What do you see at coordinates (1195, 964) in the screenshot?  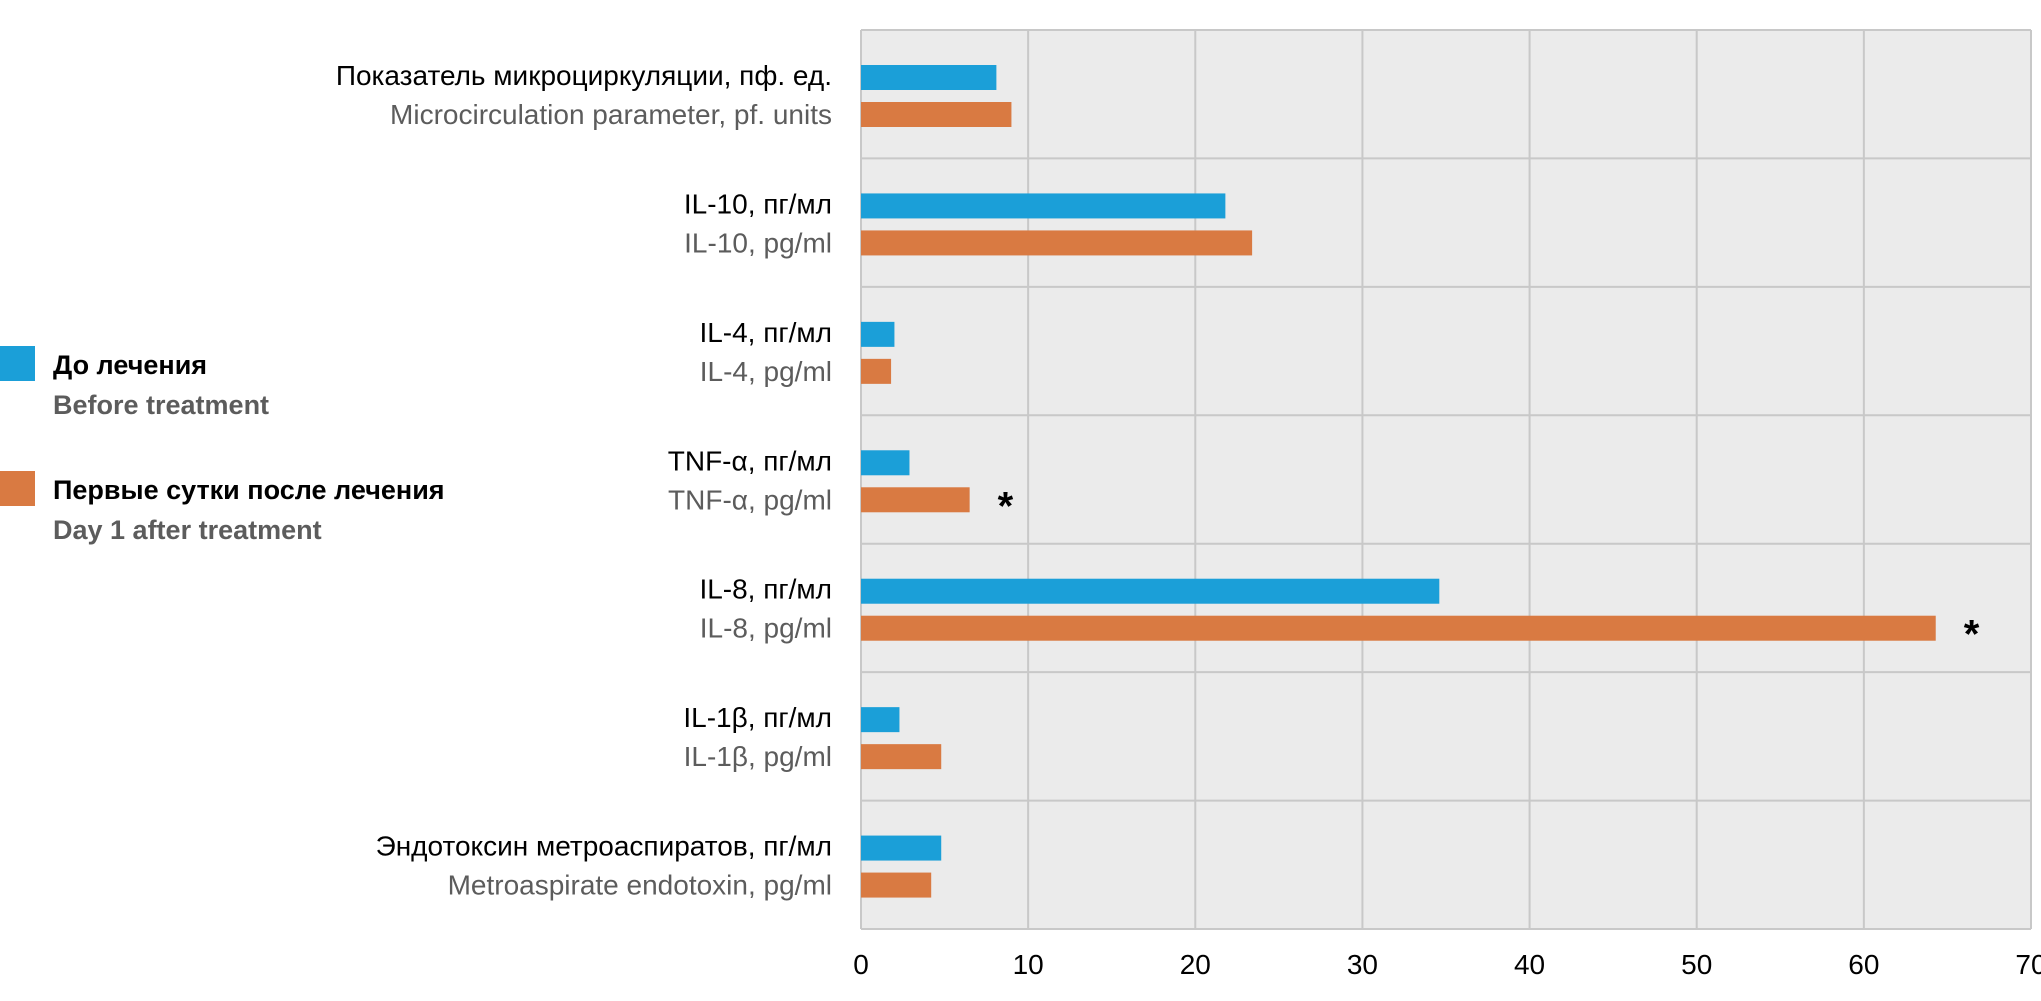 I see `x-tick-label: 20` at bounding box center [1195, 964].